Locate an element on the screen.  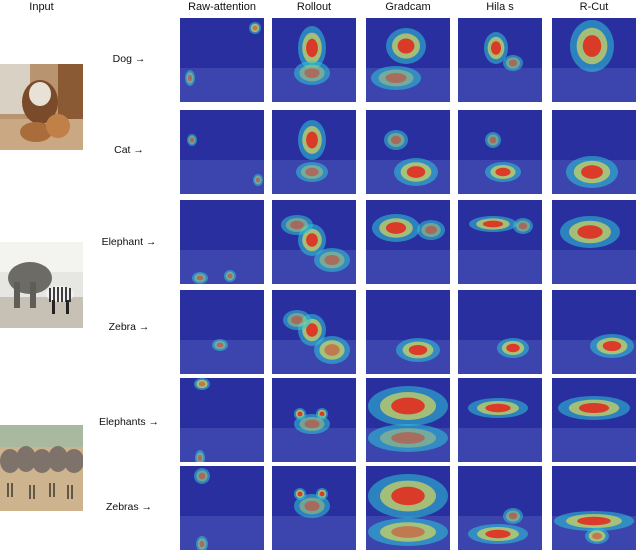
header-input: Input is located at coordinates (41, 7).